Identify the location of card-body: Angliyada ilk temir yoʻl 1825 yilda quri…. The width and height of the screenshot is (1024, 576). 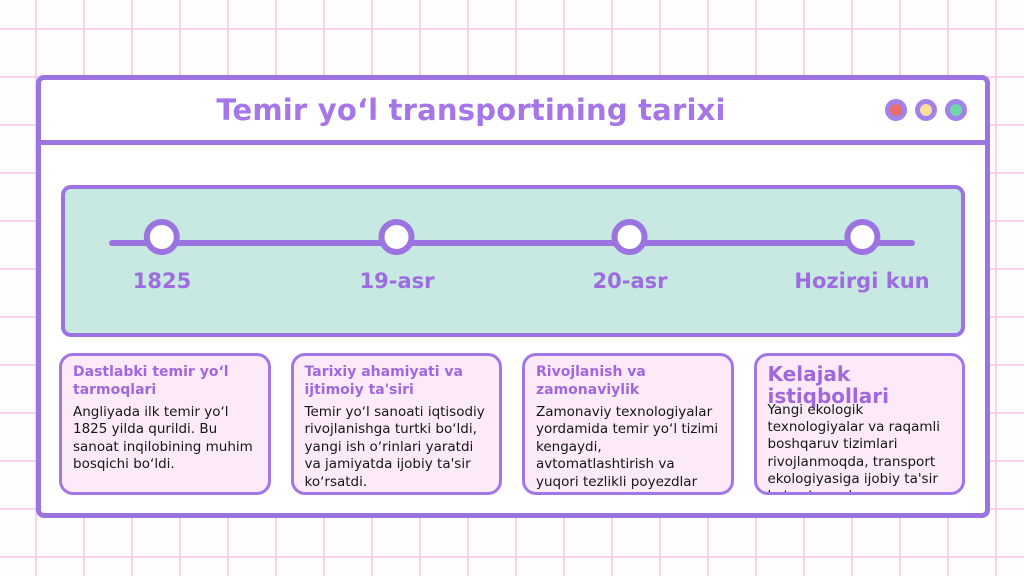
(163, 438).